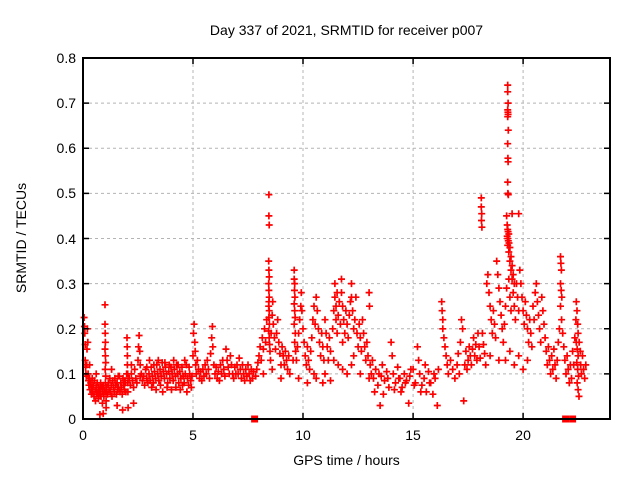 This screenshot has height=480, width=640. I want to click on x-tick-label: 5, so click(193, 435).